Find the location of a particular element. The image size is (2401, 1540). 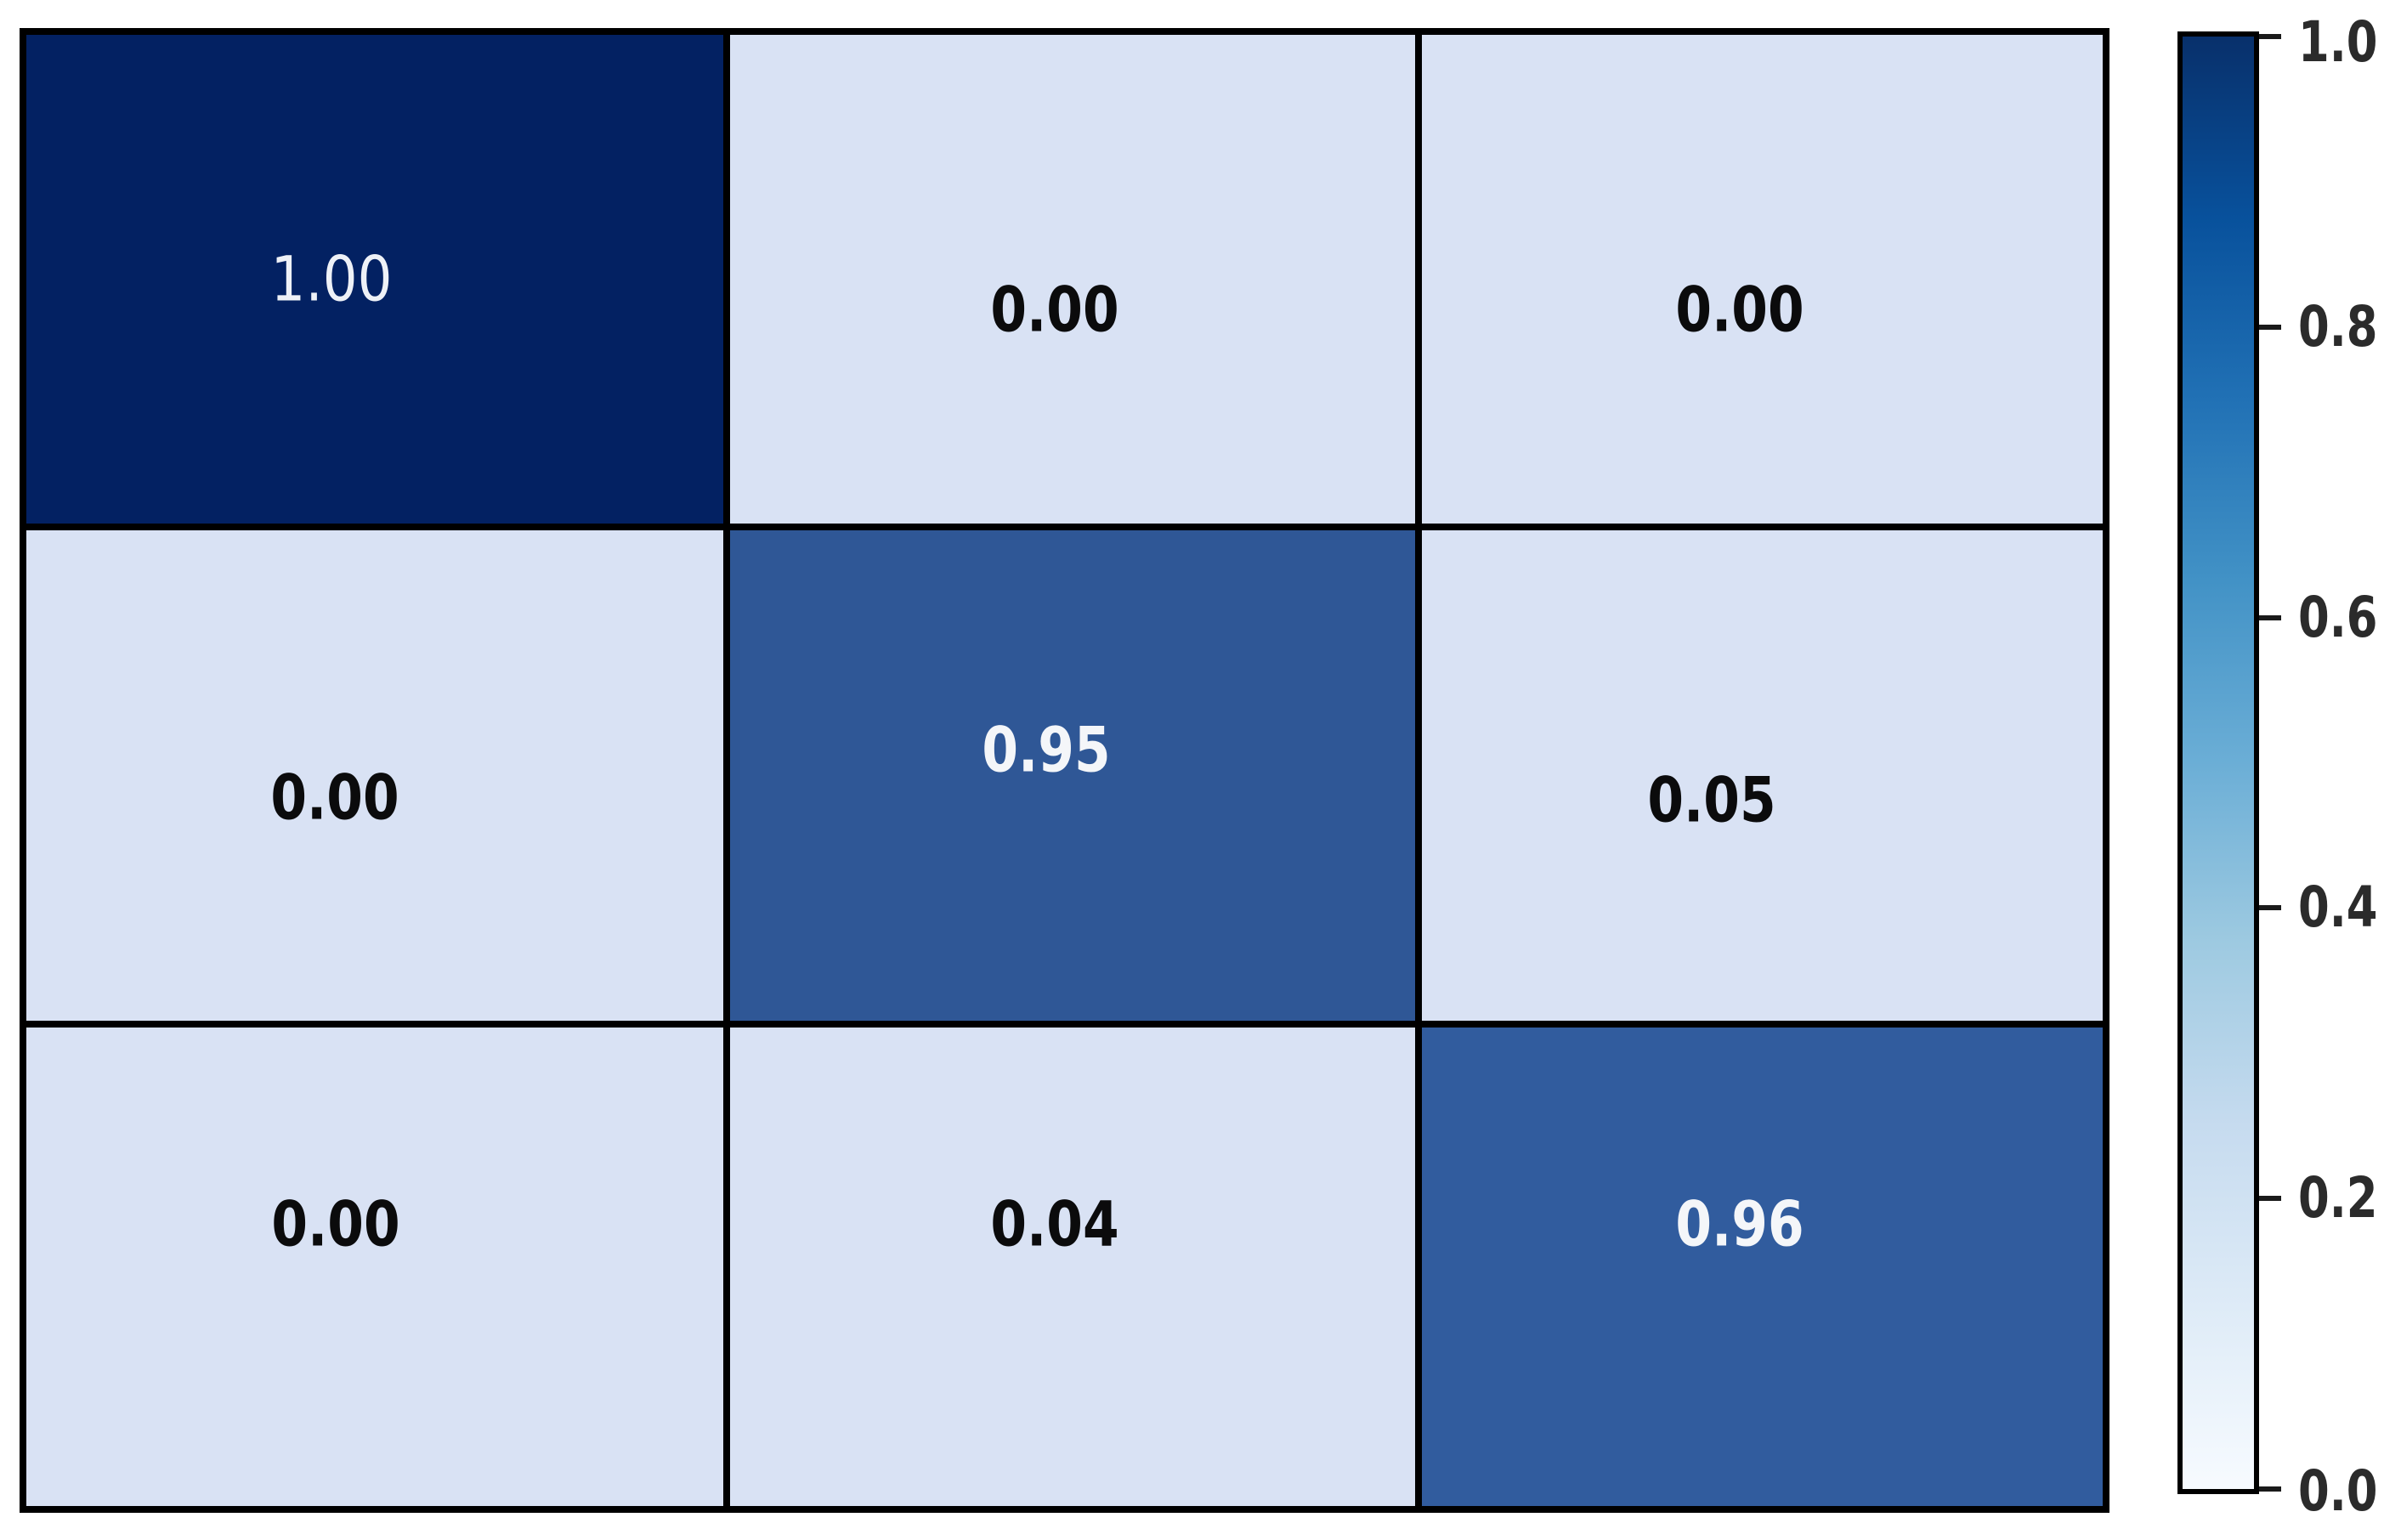

colorbar-ticks is located at coordinates (2272, 763).